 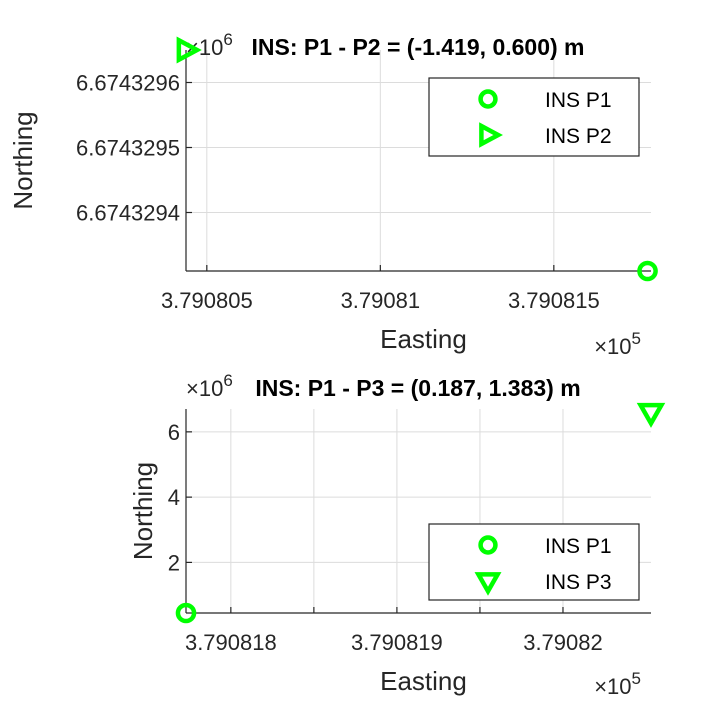 What do you see at coordinates (534, 562) in the screenshot?
I see `legend: INS P1 INS P3` at bounding box center [534, 562].